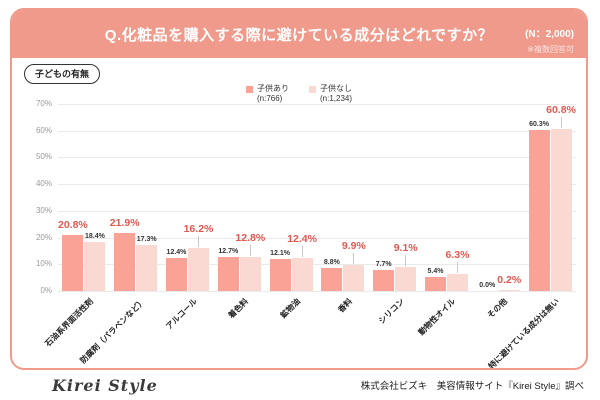  I want to click on y-axis-tick: 40%, so click(43, 184).